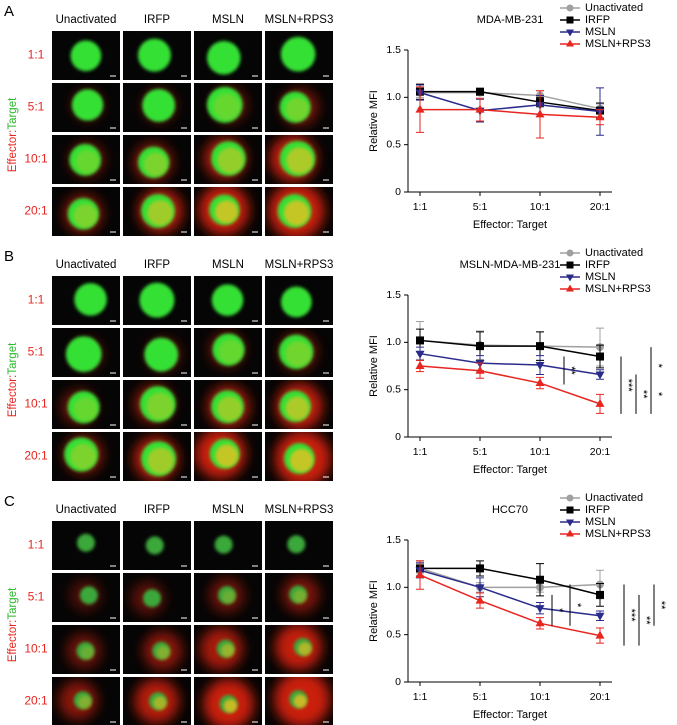  Describe the element at coordinates (614, 253) in the screenshot. I see `legend-label: Unactivated` at that location.